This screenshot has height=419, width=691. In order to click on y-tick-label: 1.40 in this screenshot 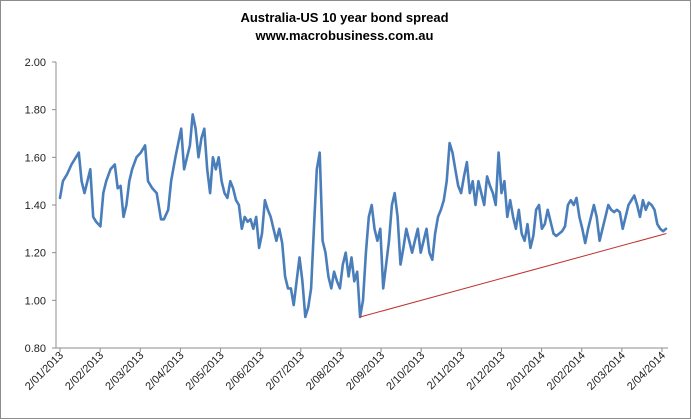, I will do `click(35, 206)`.